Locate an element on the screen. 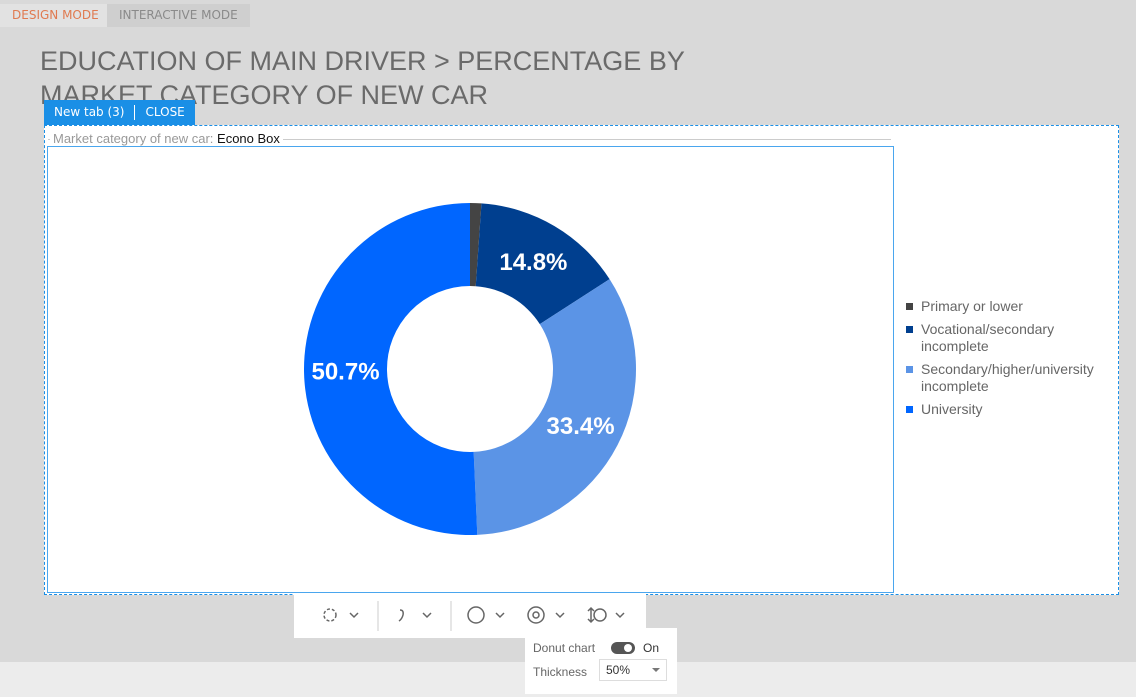  thickness-label: Thickness is located at coordinates (560, 672).